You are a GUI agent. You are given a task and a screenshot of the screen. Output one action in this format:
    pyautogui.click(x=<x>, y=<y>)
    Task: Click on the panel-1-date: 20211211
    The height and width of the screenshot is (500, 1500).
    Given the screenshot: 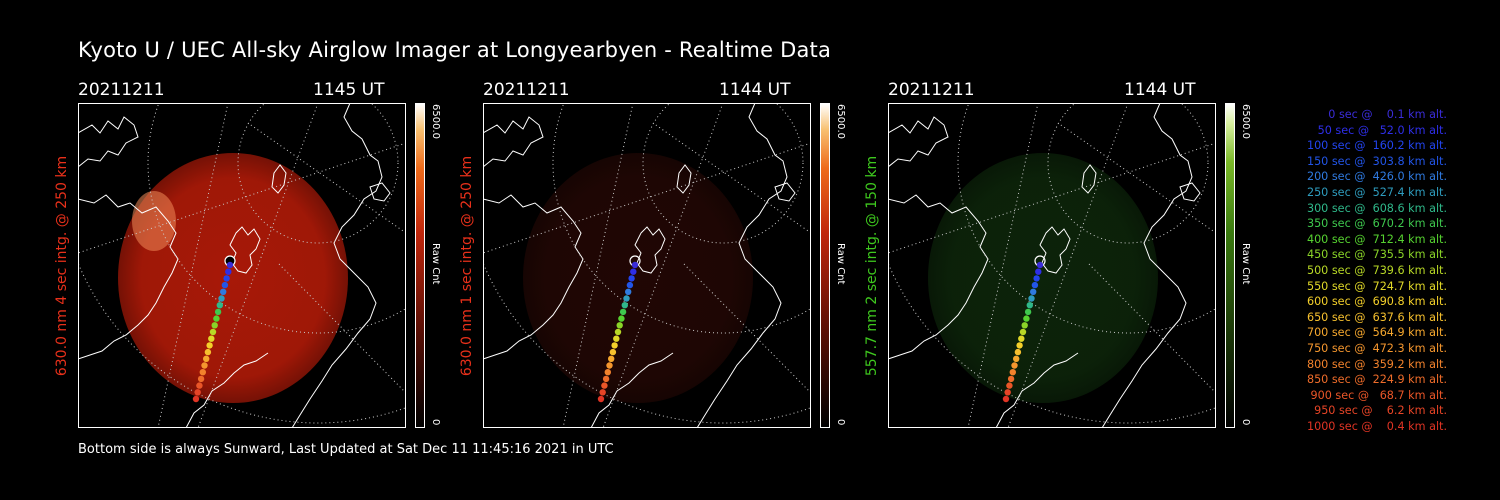 What is the action you would take?
    pyautogui.click(x=121, y=90)
    